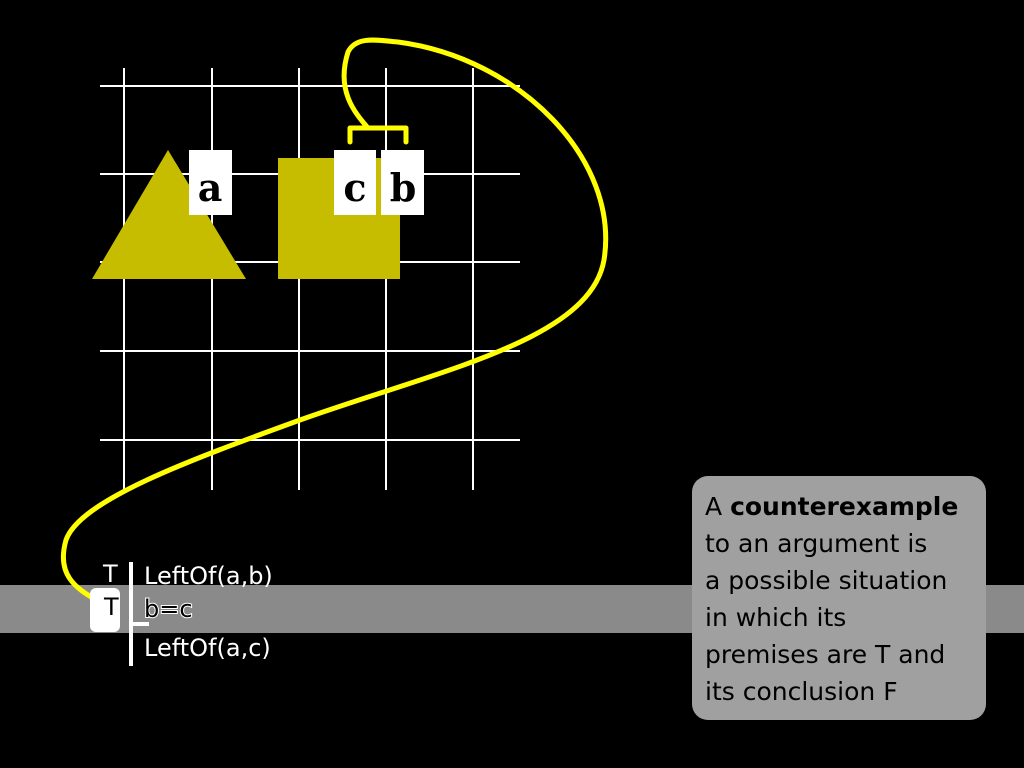 This screenshot has width=1024, height=768. I want to click on premise2-truth-value: T, so click(111, 607).